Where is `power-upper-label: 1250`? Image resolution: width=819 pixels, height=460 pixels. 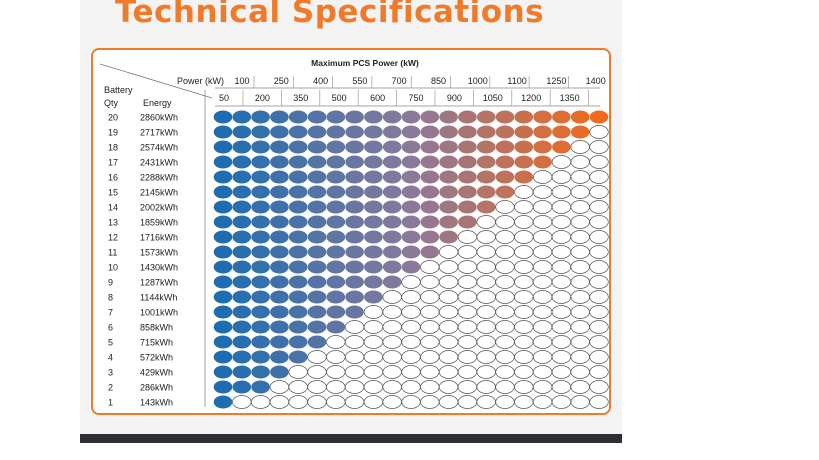
power-upper-label: 1250 is located at coordinates (556, 81).